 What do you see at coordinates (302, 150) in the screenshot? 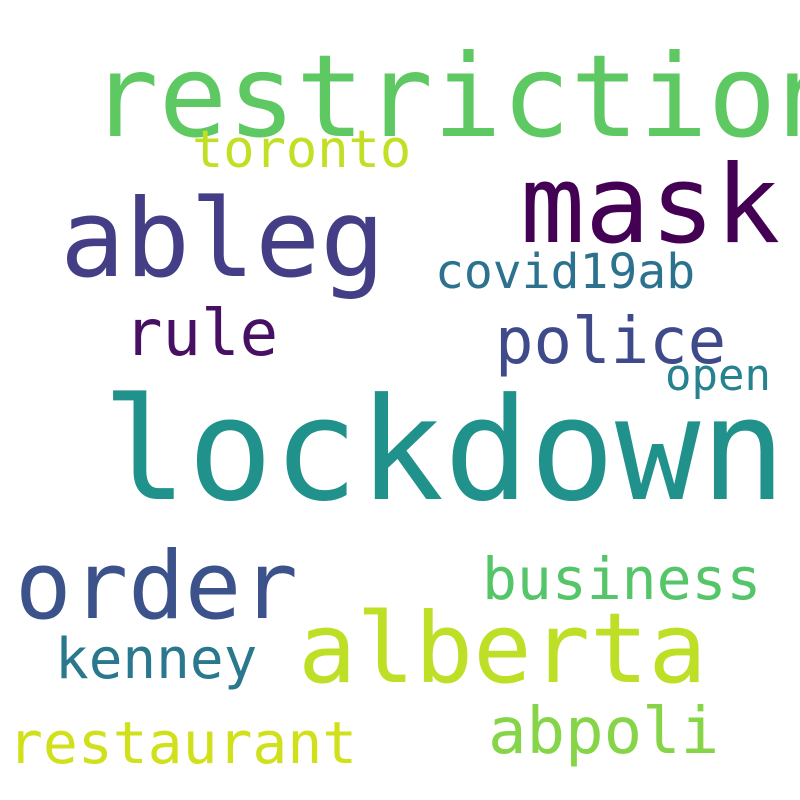
I see `word-toronto: toronto` at bounding box center [302, 150].